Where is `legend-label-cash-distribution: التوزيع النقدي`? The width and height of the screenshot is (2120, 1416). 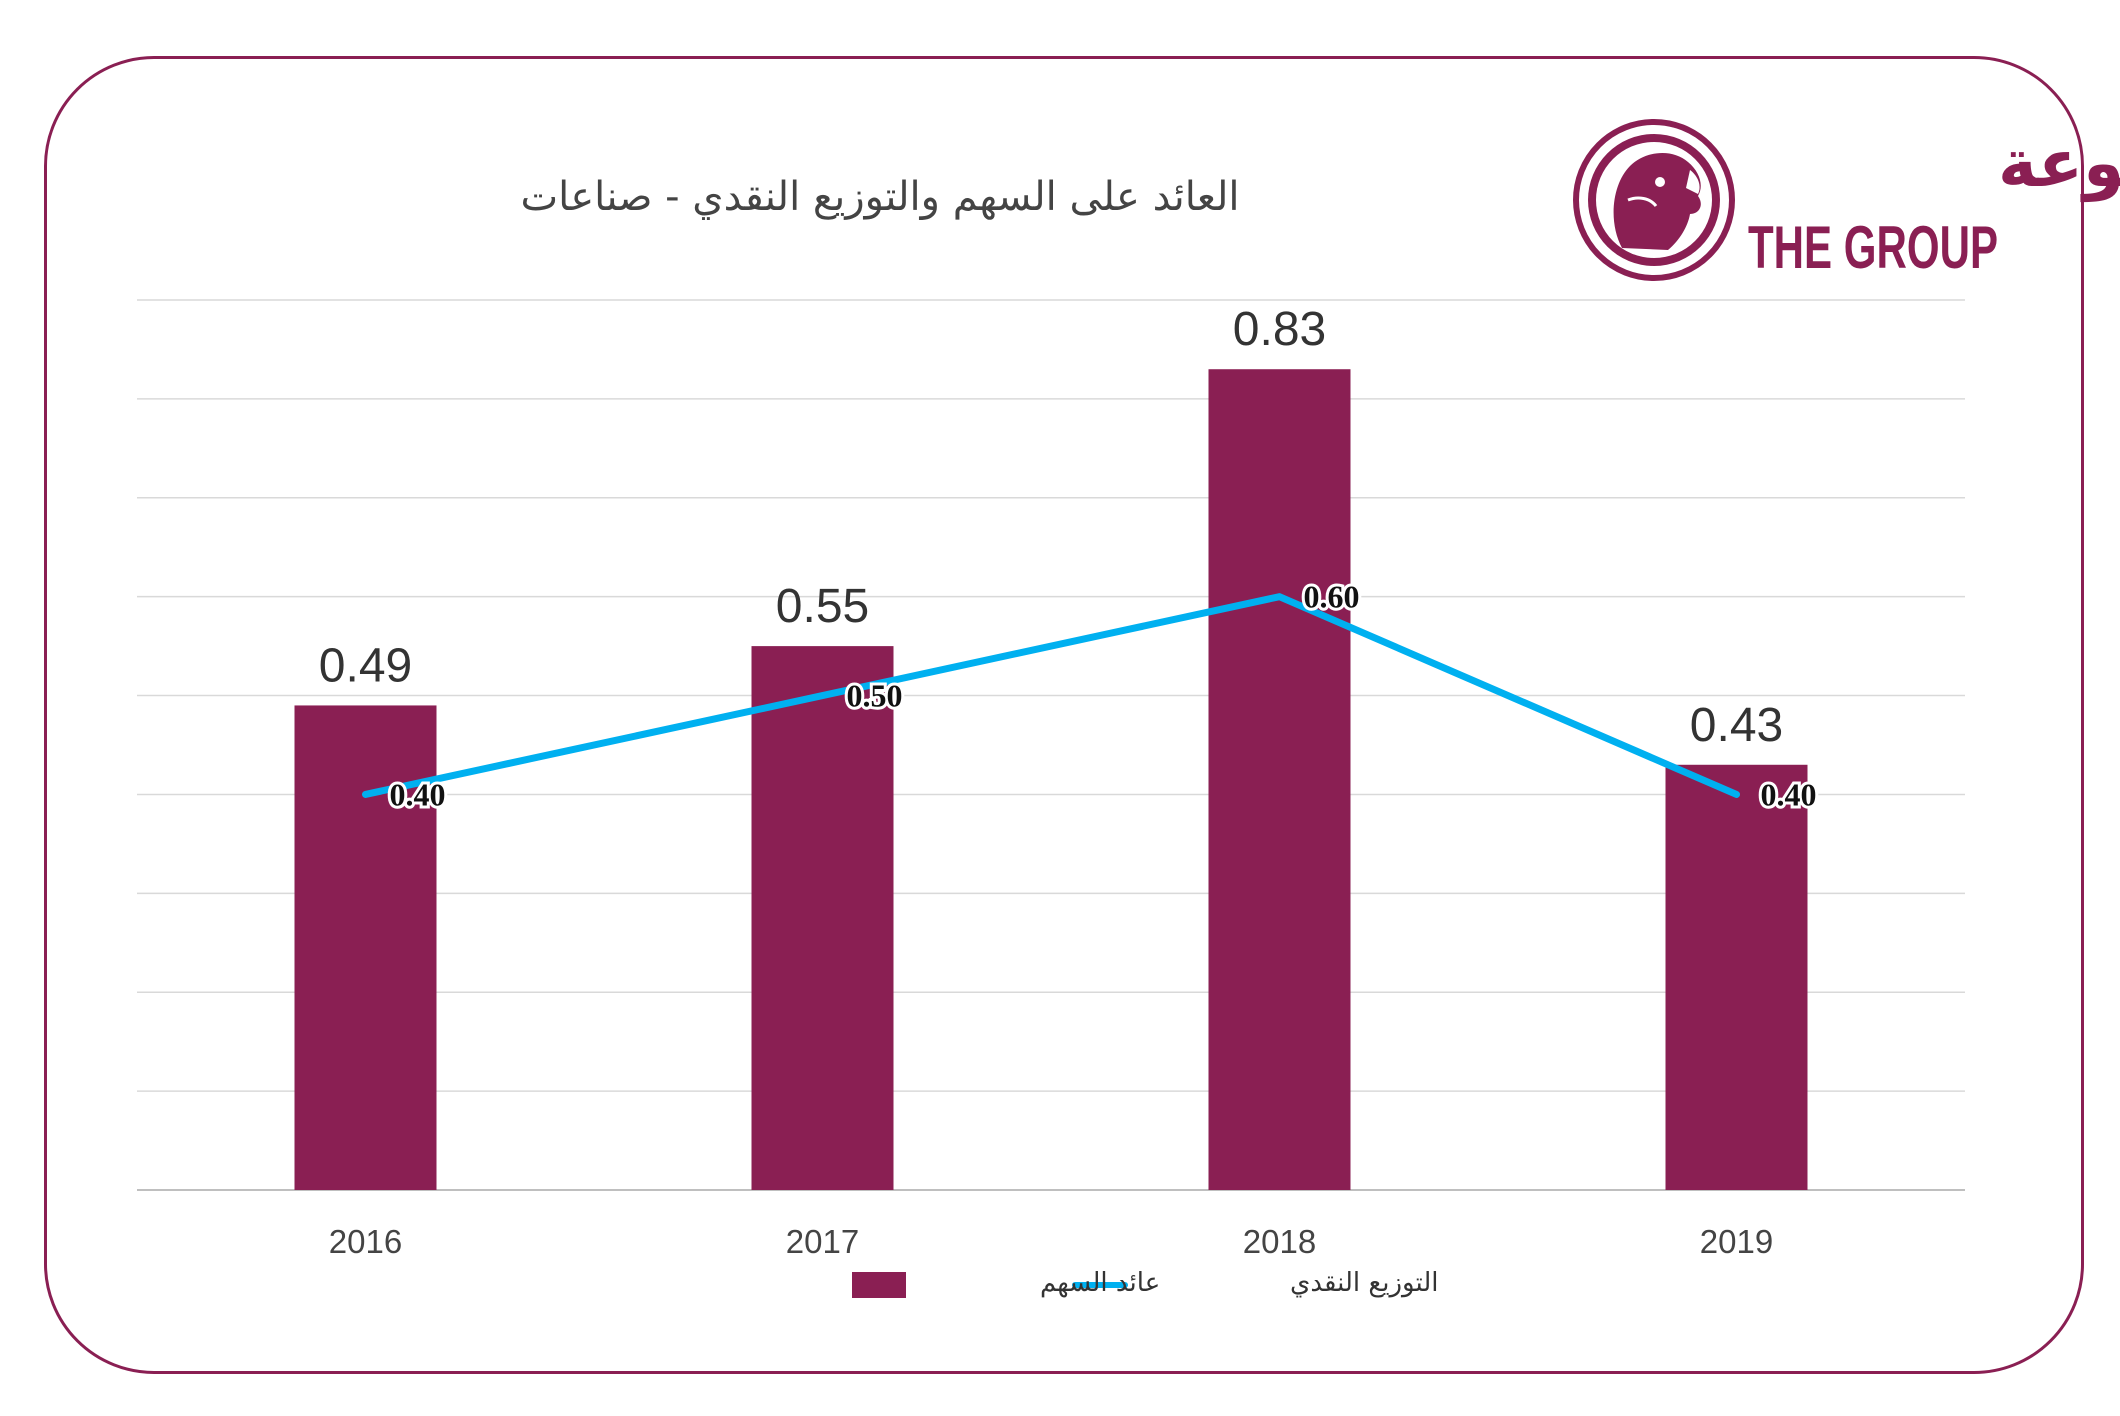
legend-label-cash-distribution: التوزيع النقدي is located at coordinates (1364, 1283).